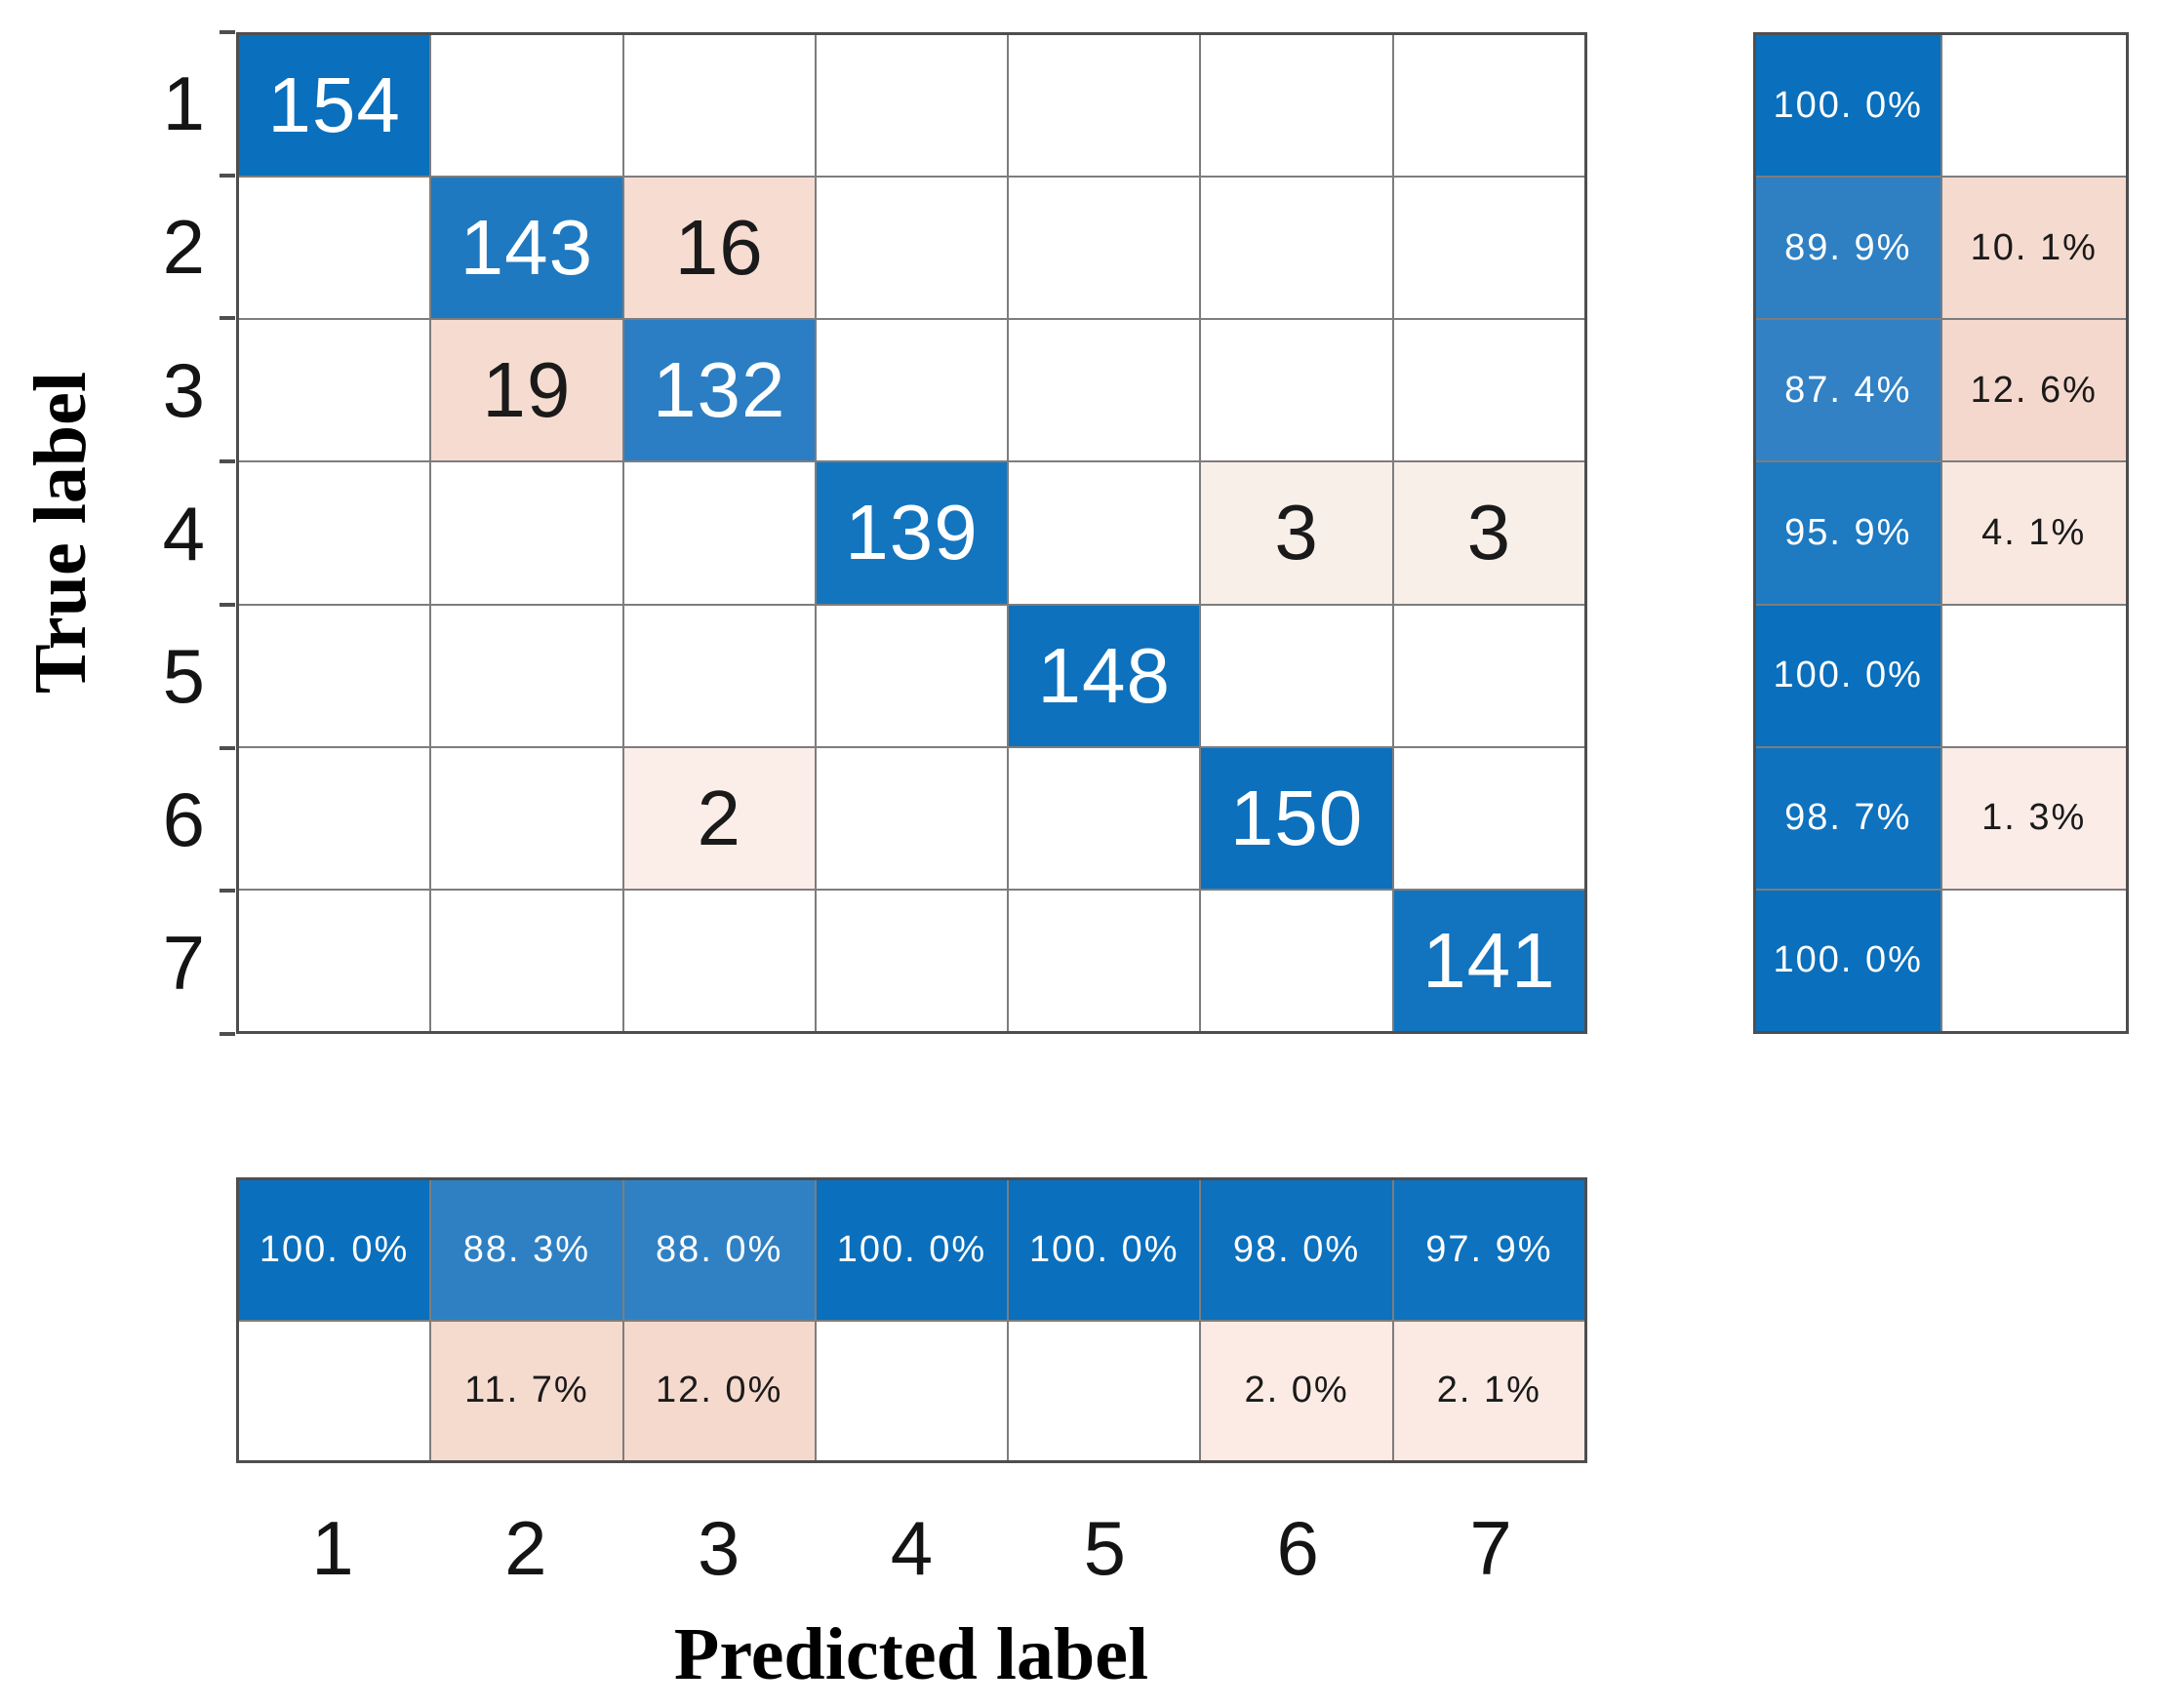  I want to click on matrix-cell: 154, so click(334, 106).